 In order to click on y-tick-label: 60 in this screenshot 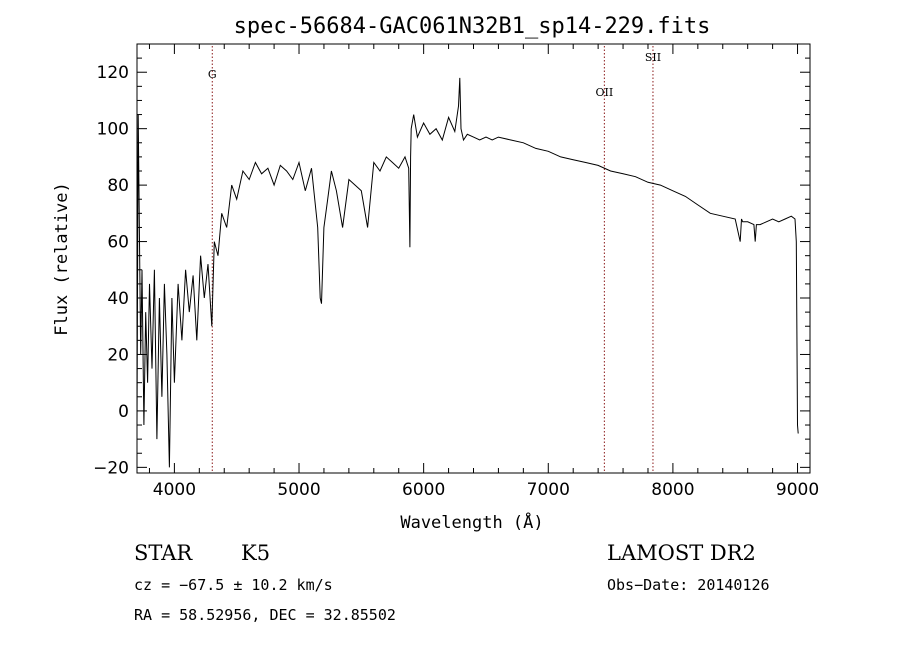, I will do `click(118, 243)`.